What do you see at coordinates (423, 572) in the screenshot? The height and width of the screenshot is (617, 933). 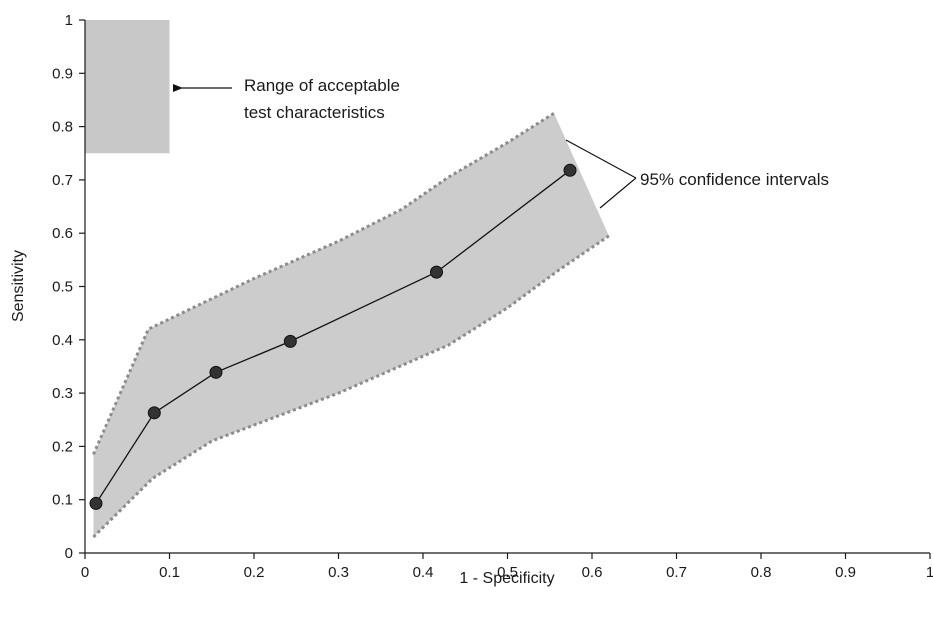 I see `x-tick-label: 0.4` at bounding box center [423, 572].